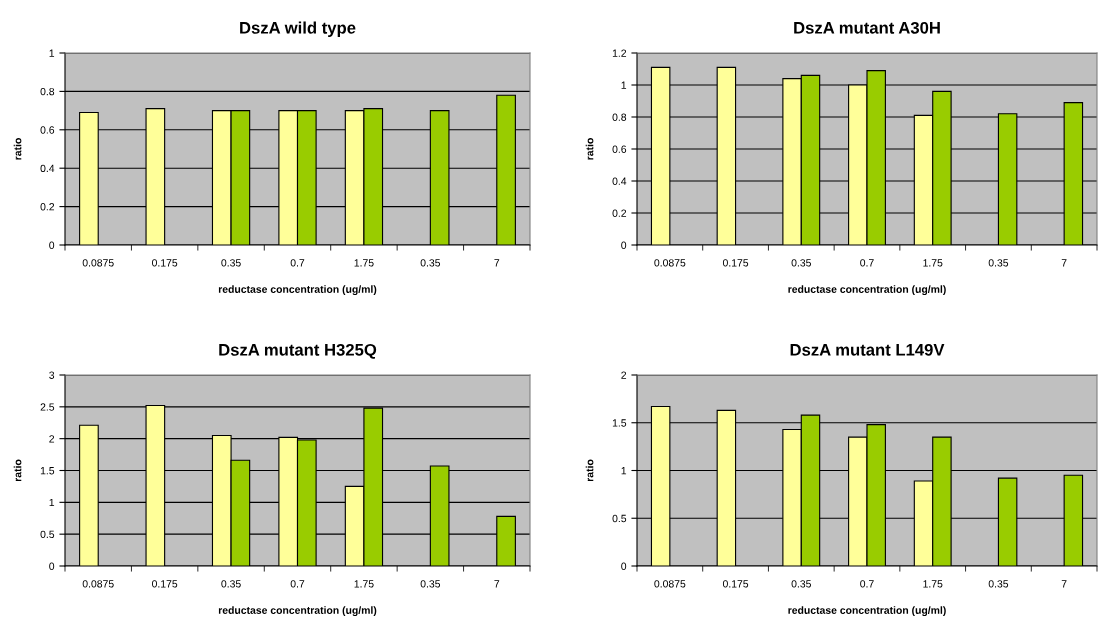 The width and height of the screenshot is (1099, 630). Describe the element at coordinates (52, 375) in the screenshot. I see `y-tick-label: 3` at that location.